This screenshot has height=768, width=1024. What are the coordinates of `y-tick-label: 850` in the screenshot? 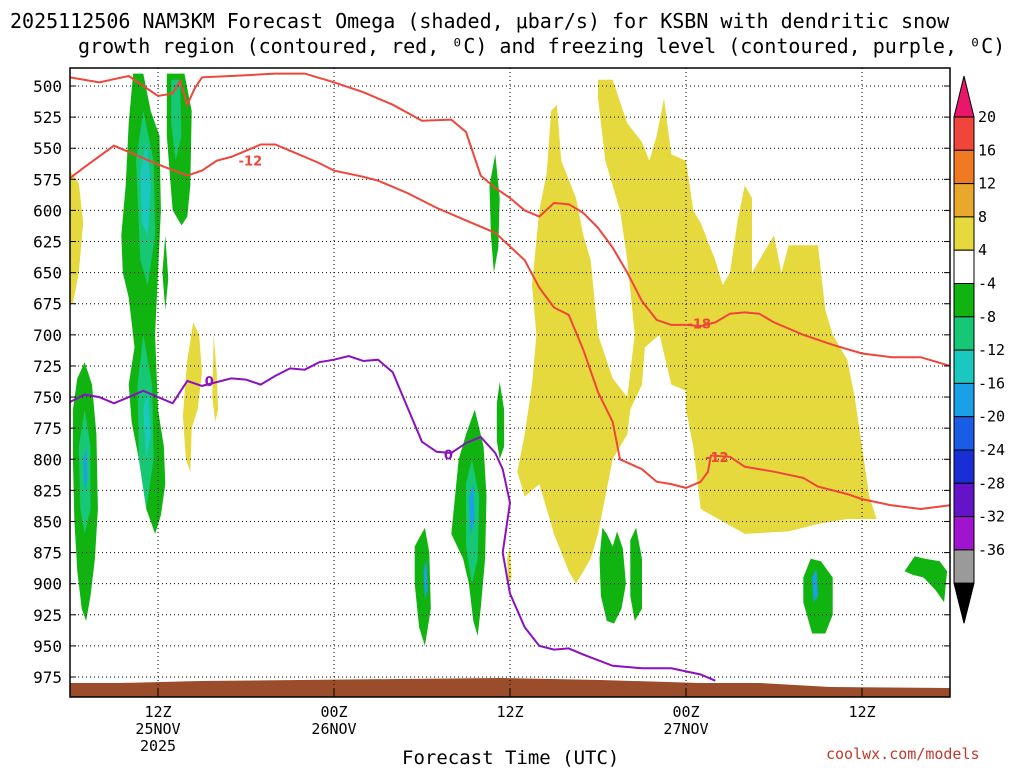 It's located at (47, 521).